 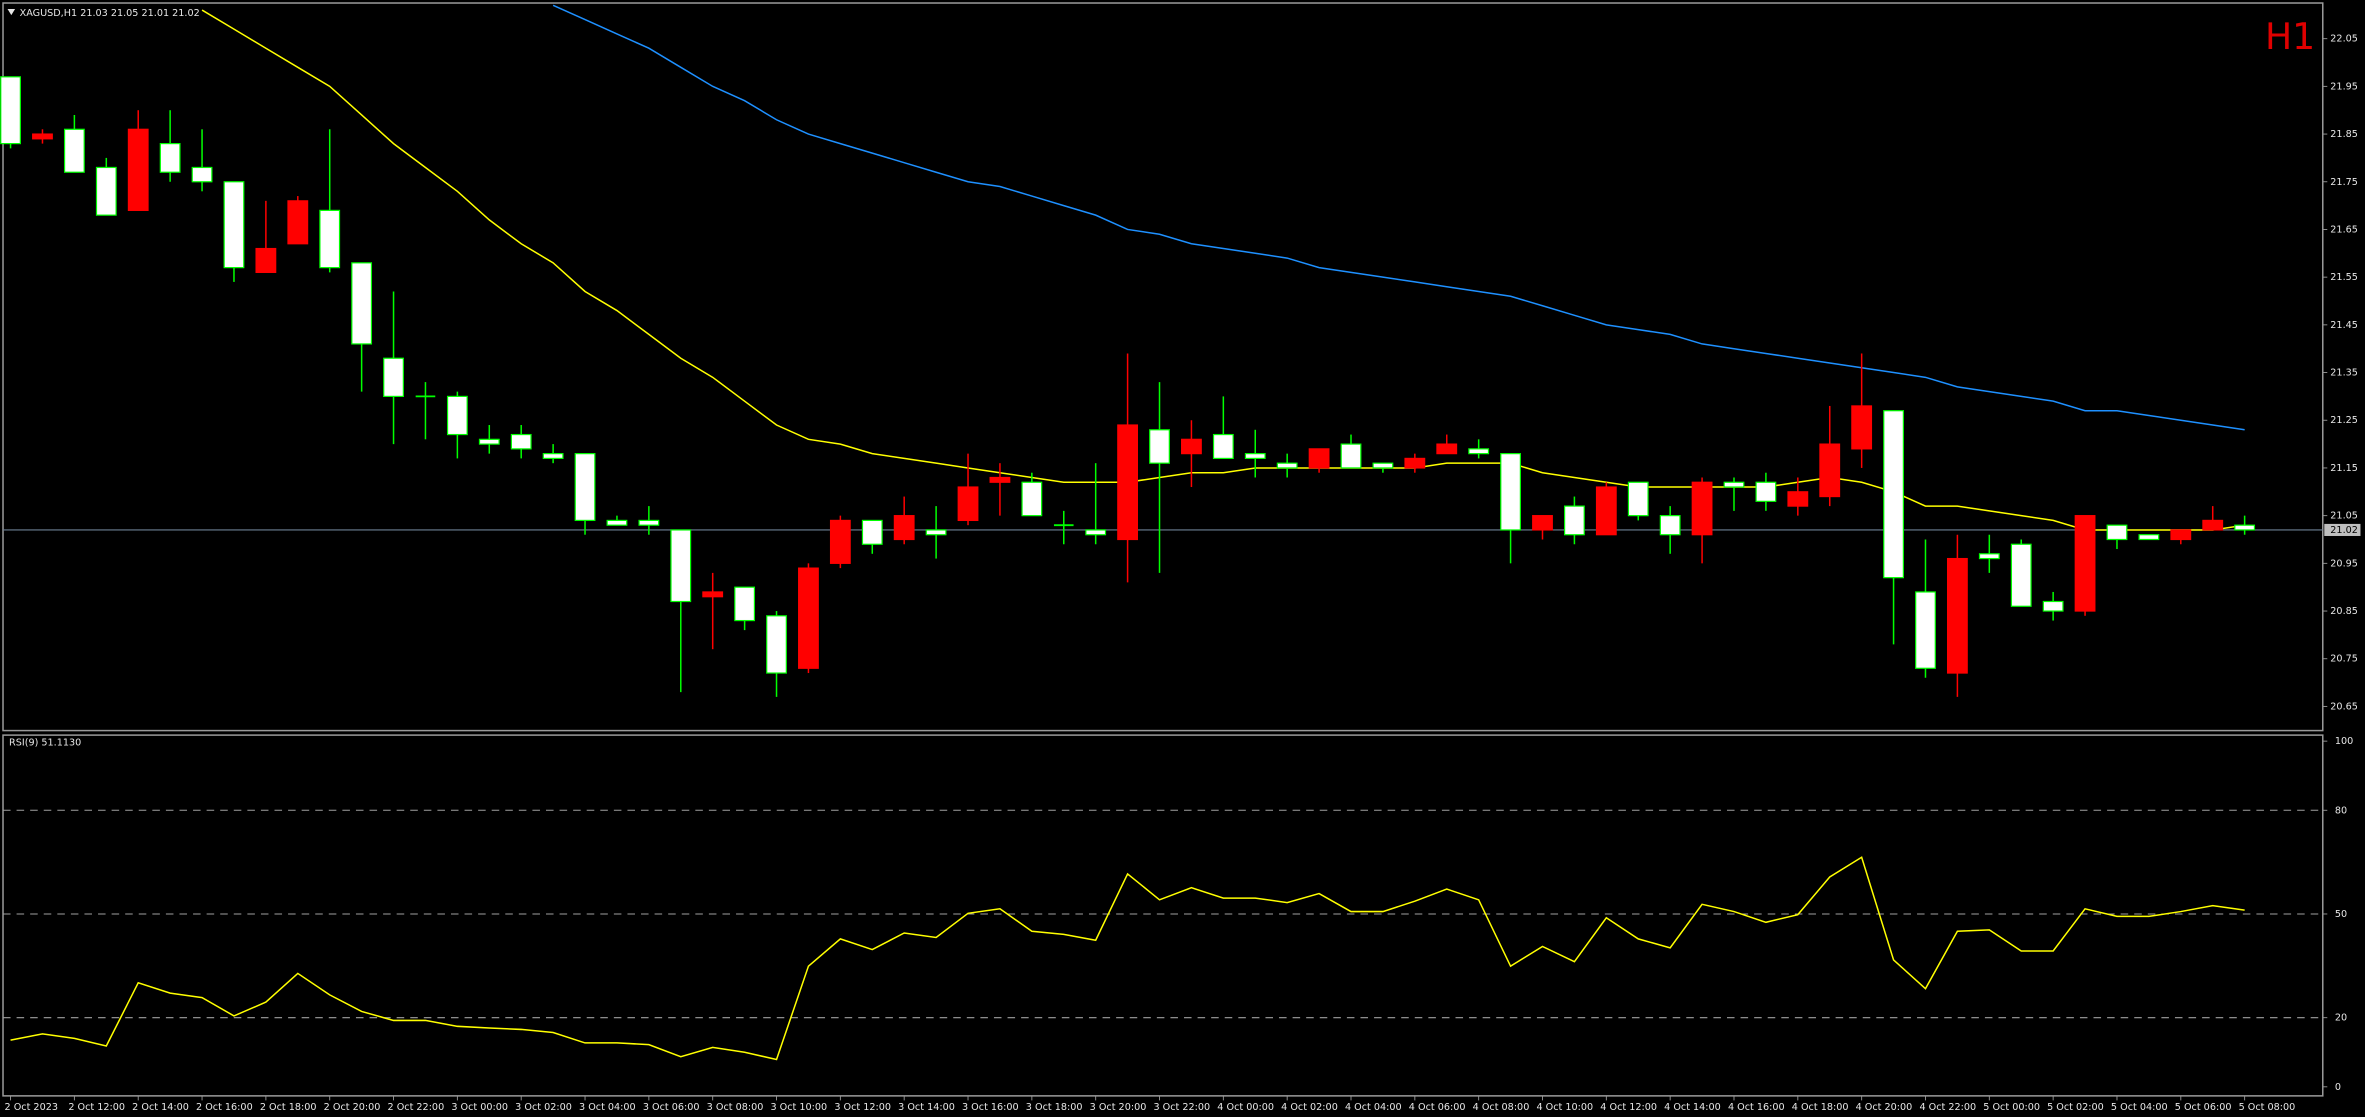 I want to click on x-tick-label: 2 Oct 22:00, so click(x=416, y=1107).